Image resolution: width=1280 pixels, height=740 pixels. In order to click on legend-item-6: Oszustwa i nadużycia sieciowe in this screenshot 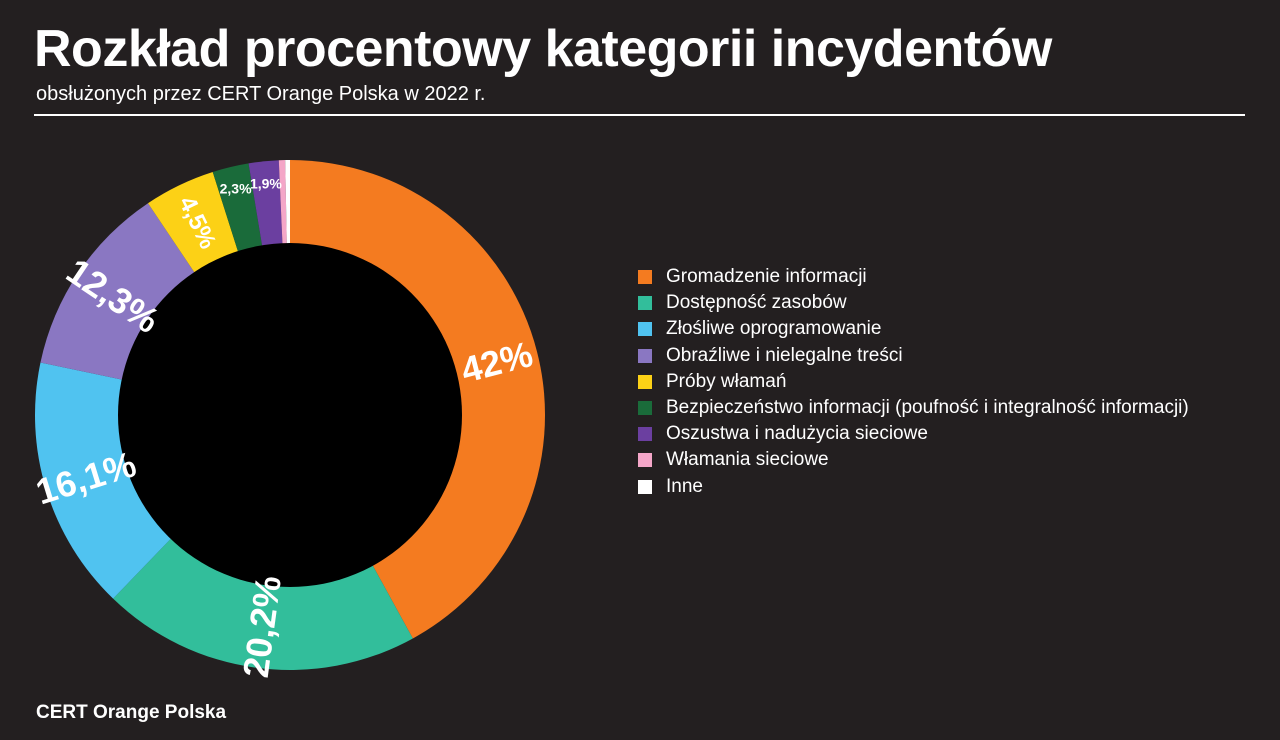, I will do `click(913, 434)`.